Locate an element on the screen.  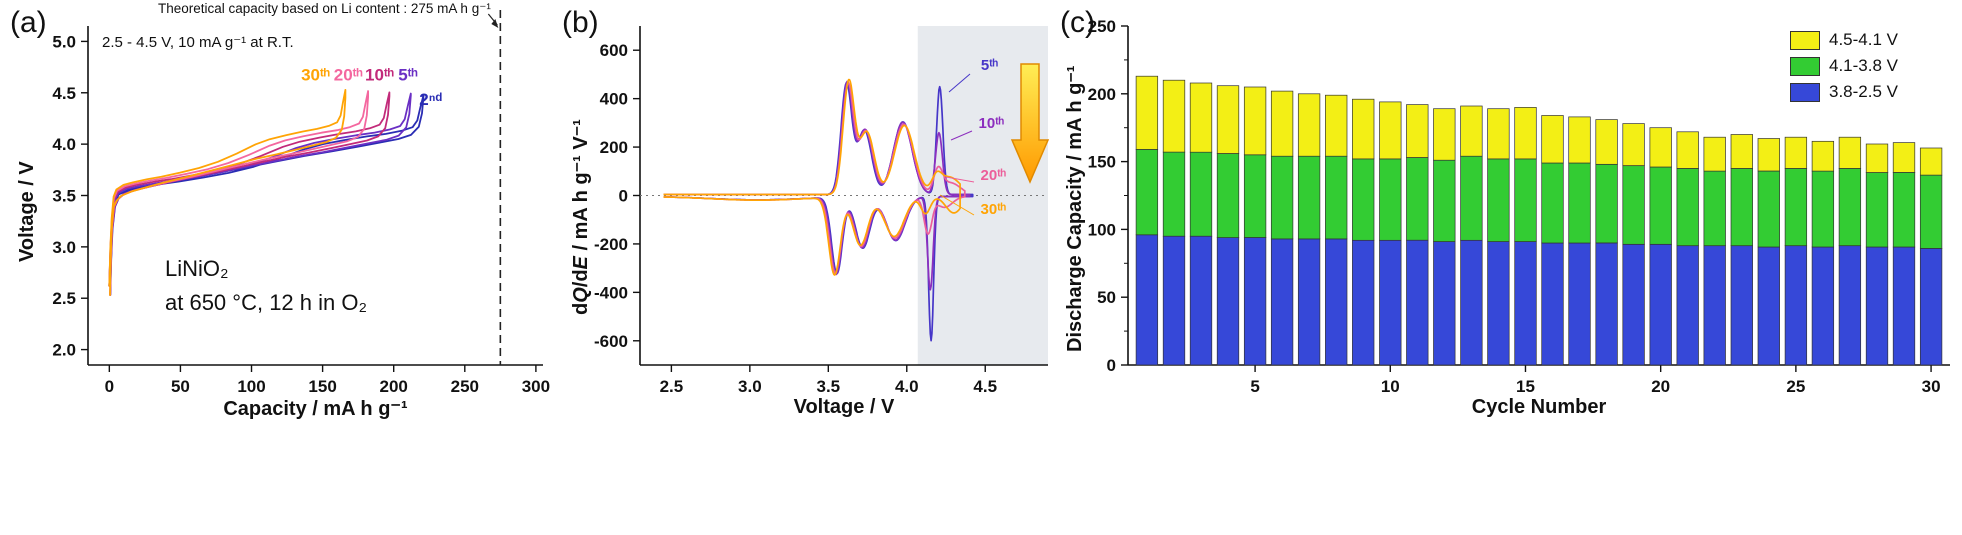
y-tick-label: 5.0 is located at coordinates (64, 41).